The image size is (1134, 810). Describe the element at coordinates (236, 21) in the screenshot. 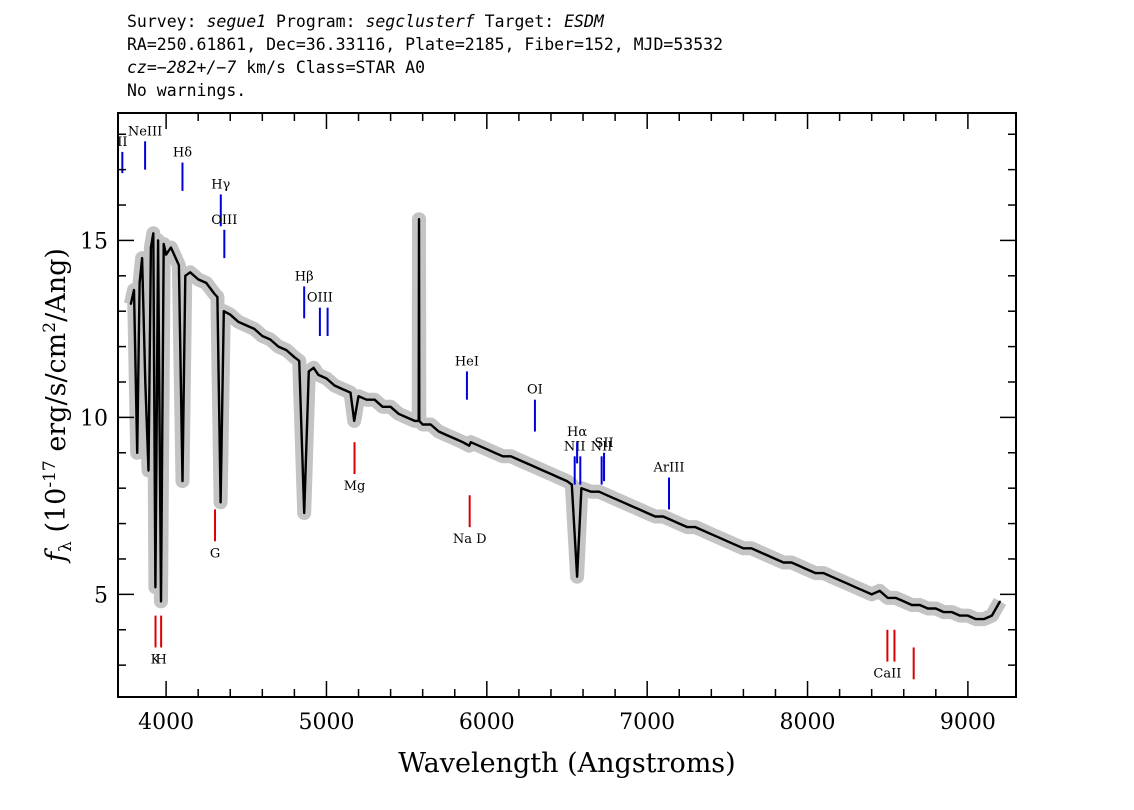

I see `survey-value: segue1` at that location.